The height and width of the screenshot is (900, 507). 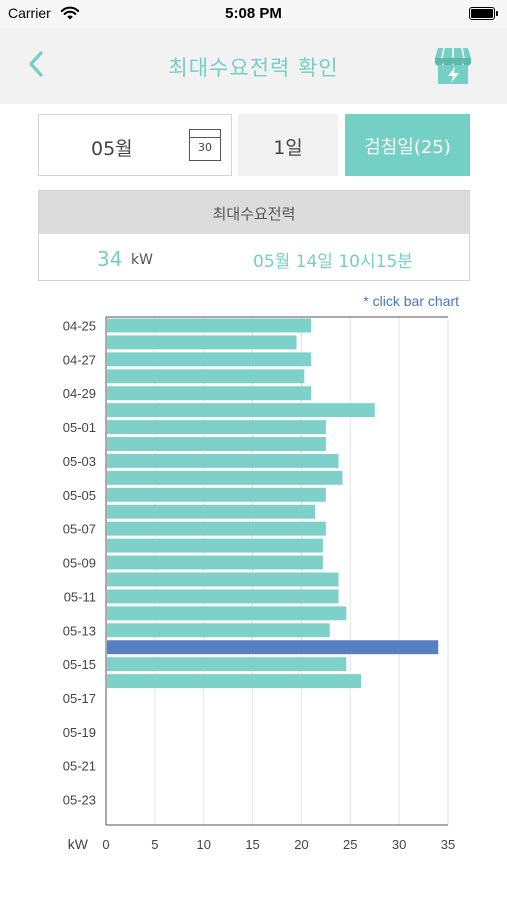 I want to click on x-tick-label: 20, so click(x=301, y=844).